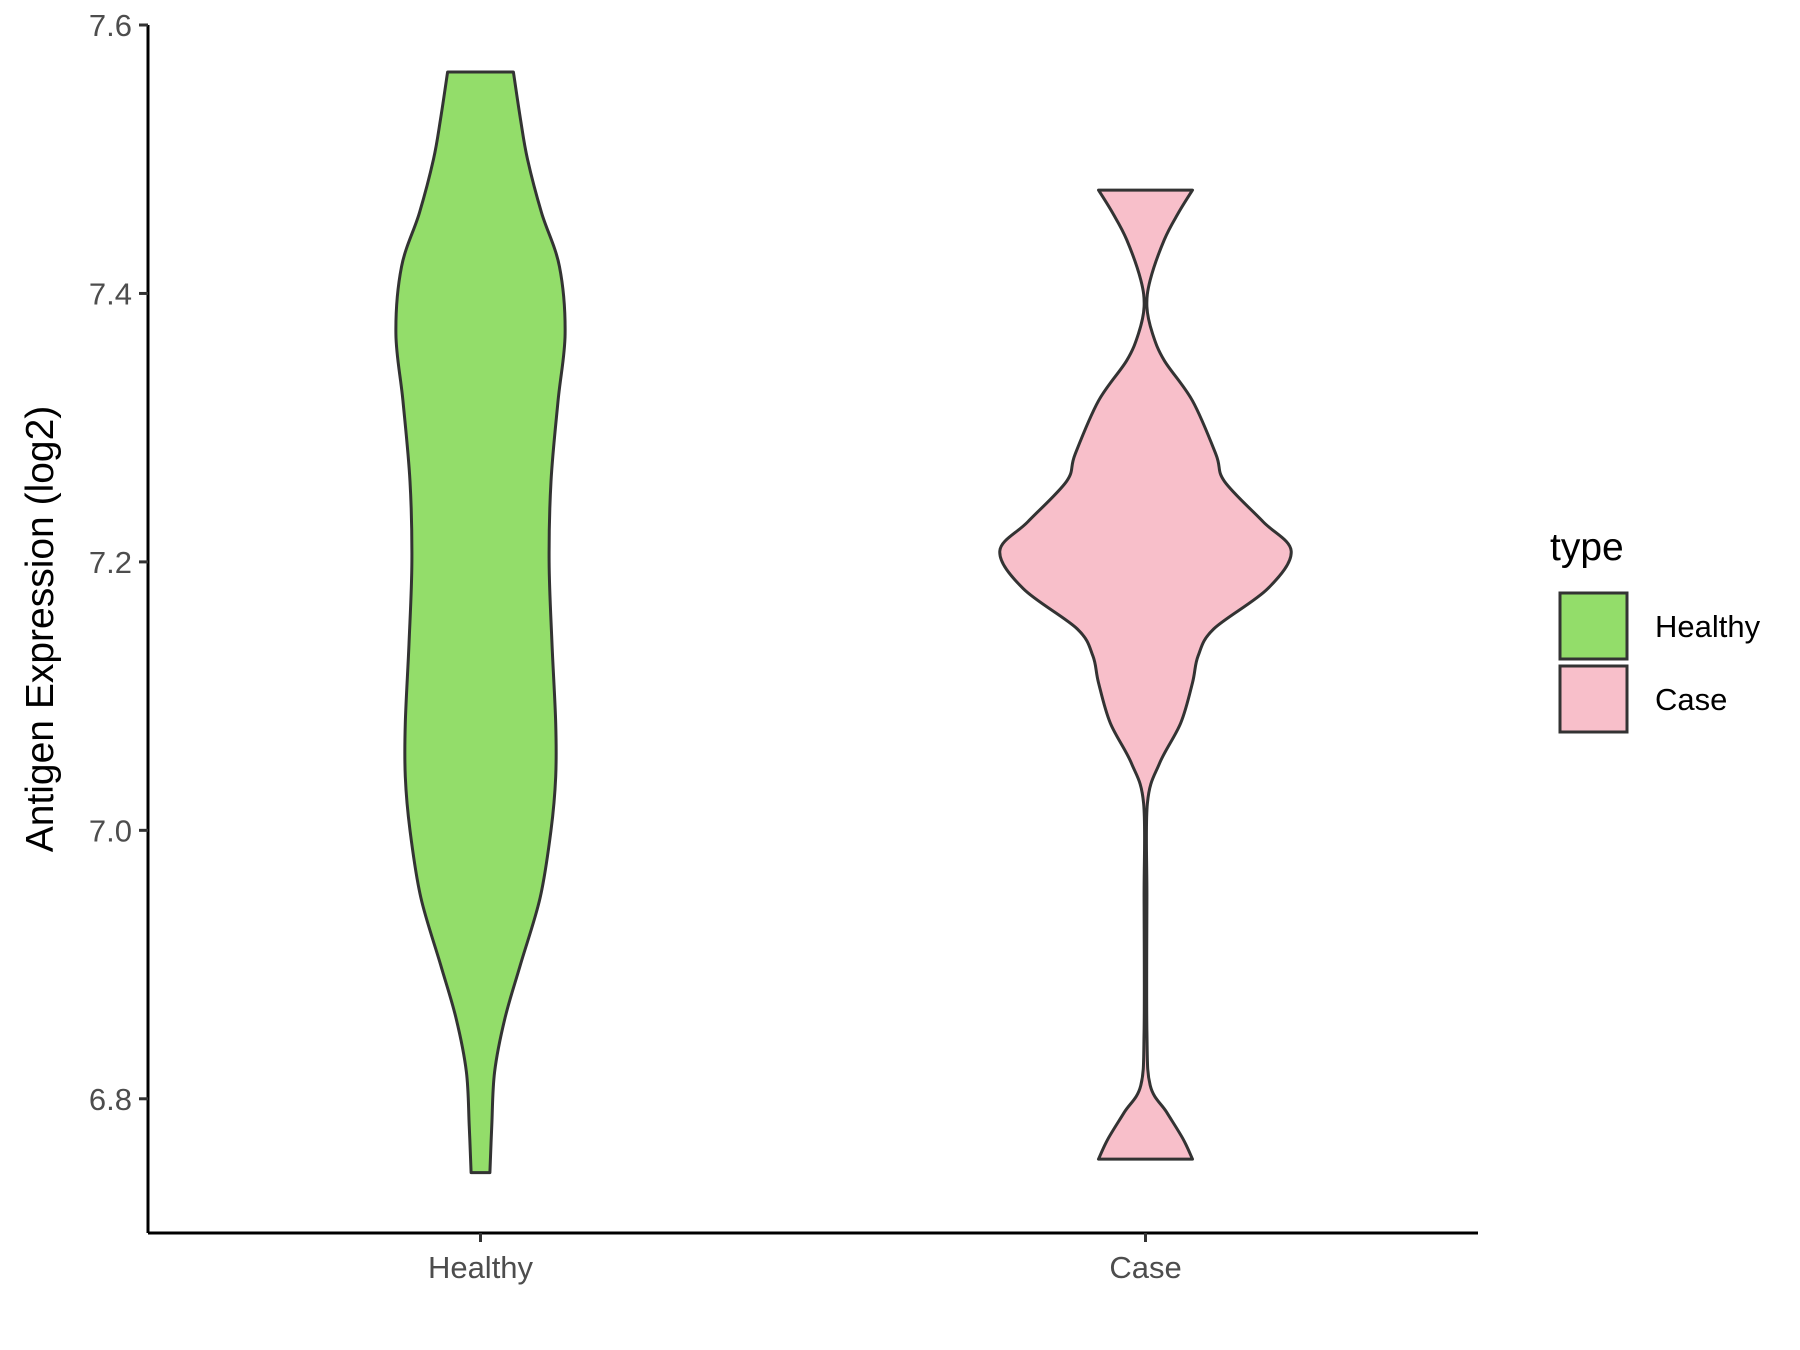 The image size is (1800, 1350). Describe the element at coordinates (1593, 699) in the screenshot. I see `legend-key-case` at that location.